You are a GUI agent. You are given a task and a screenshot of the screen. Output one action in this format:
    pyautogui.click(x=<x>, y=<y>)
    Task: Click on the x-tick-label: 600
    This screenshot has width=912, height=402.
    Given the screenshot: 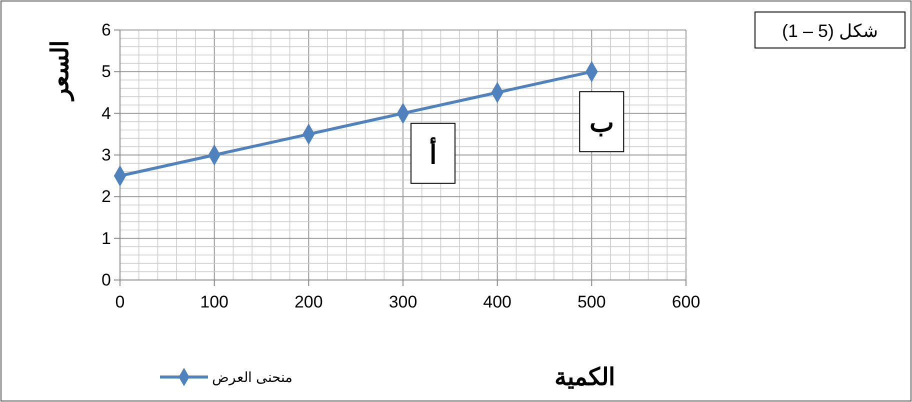 What is the action you would take?
    pyautogui.click(x=686, y=302)
    